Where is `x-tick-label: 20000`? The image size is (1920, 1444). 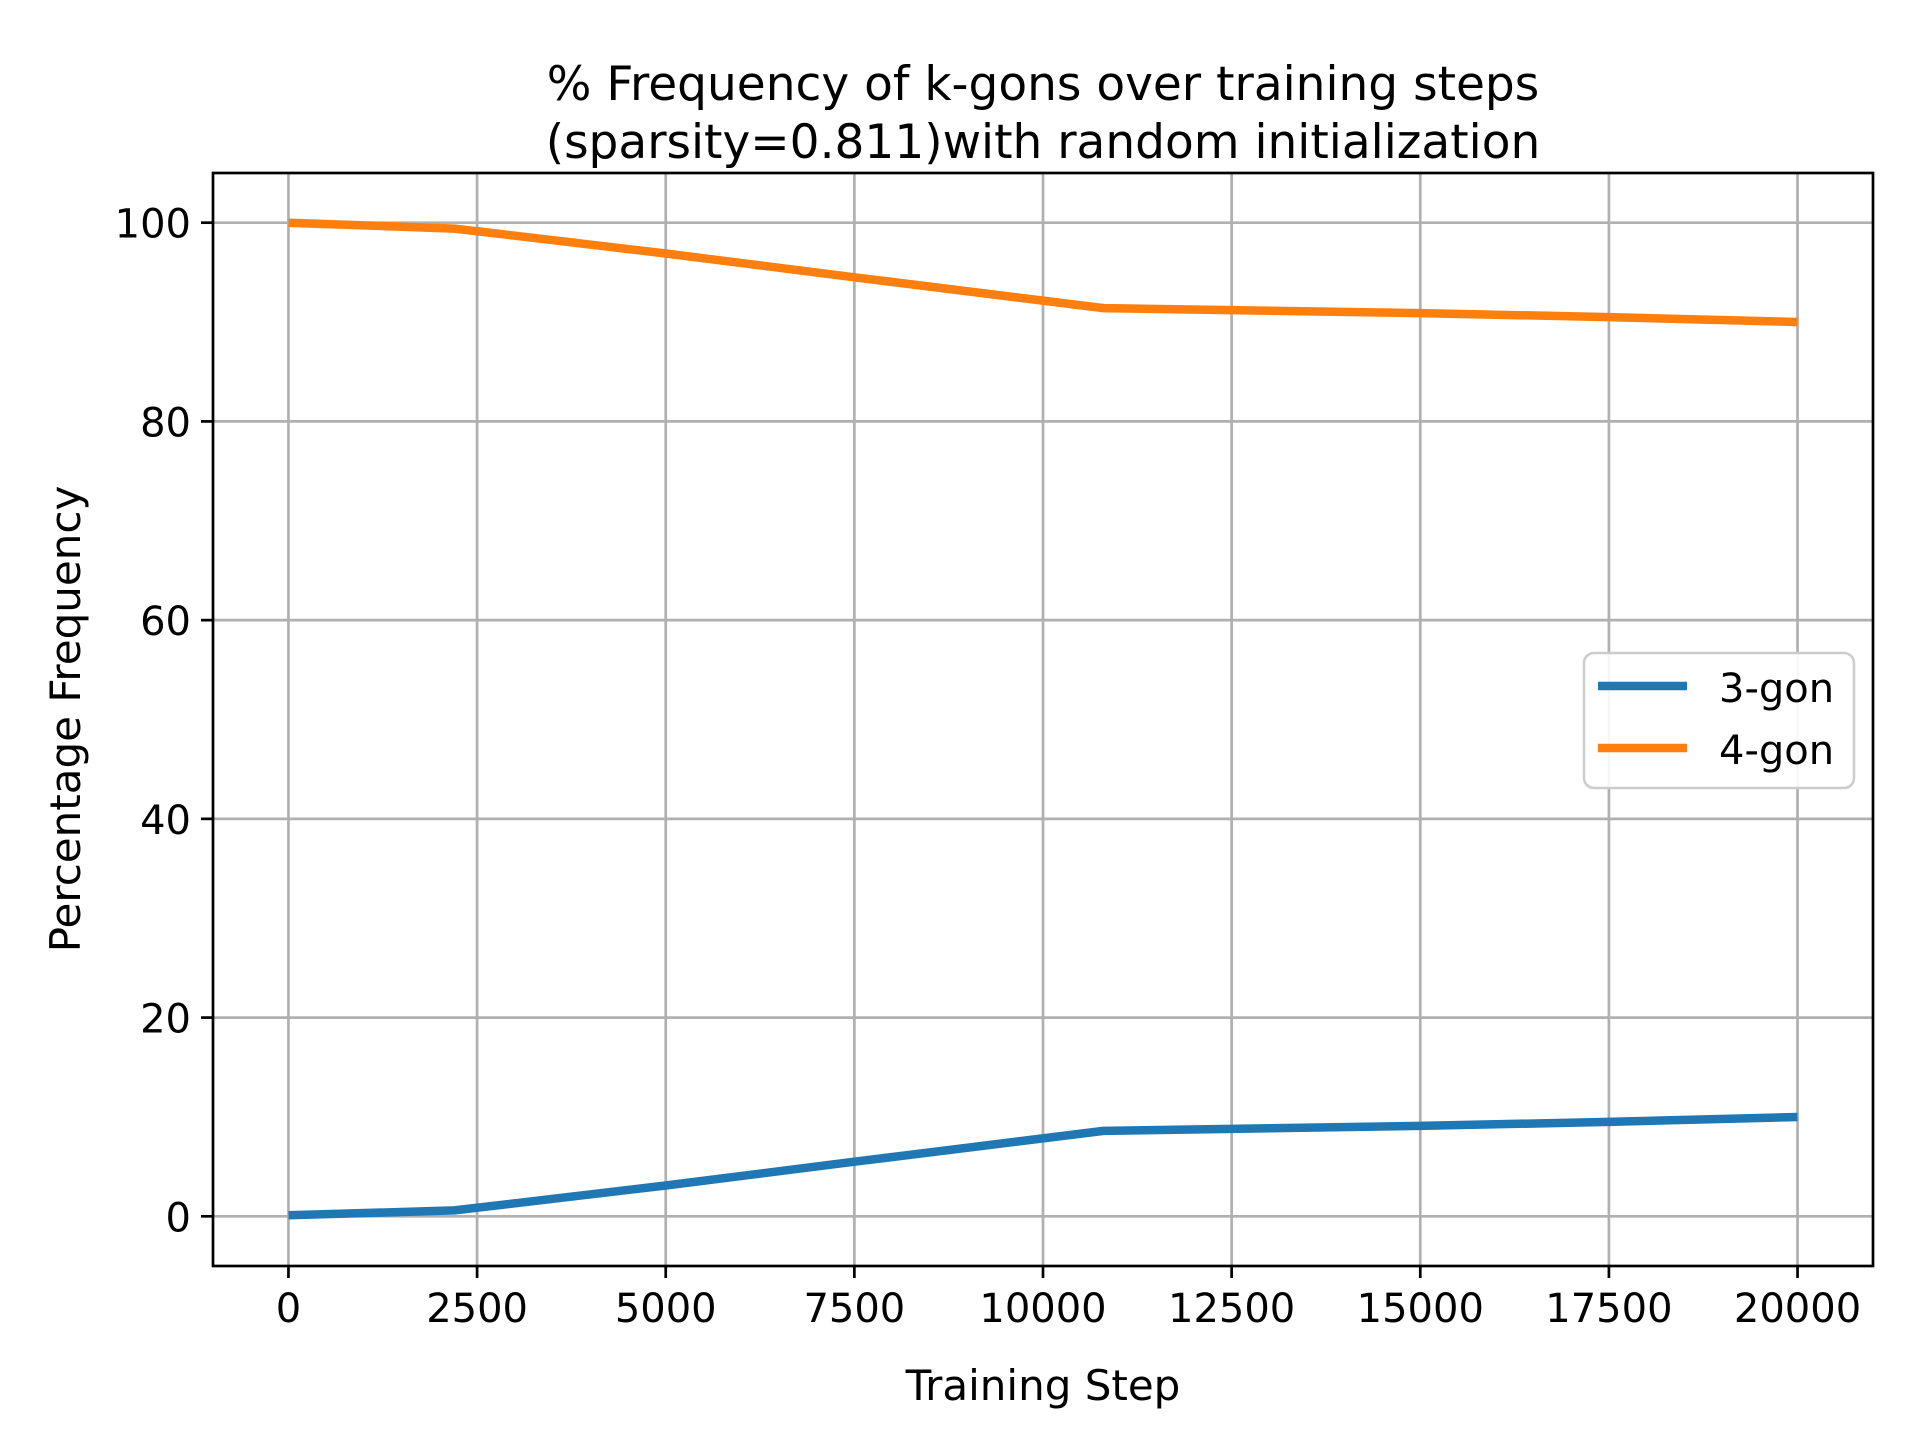 x-tick-label: 20000 is located at coordinates (1797, 1309).